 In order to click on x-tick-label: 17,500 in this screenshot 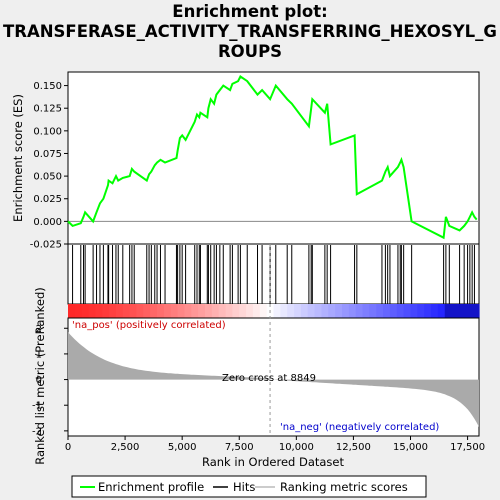, I will do `click(467, 447)`.